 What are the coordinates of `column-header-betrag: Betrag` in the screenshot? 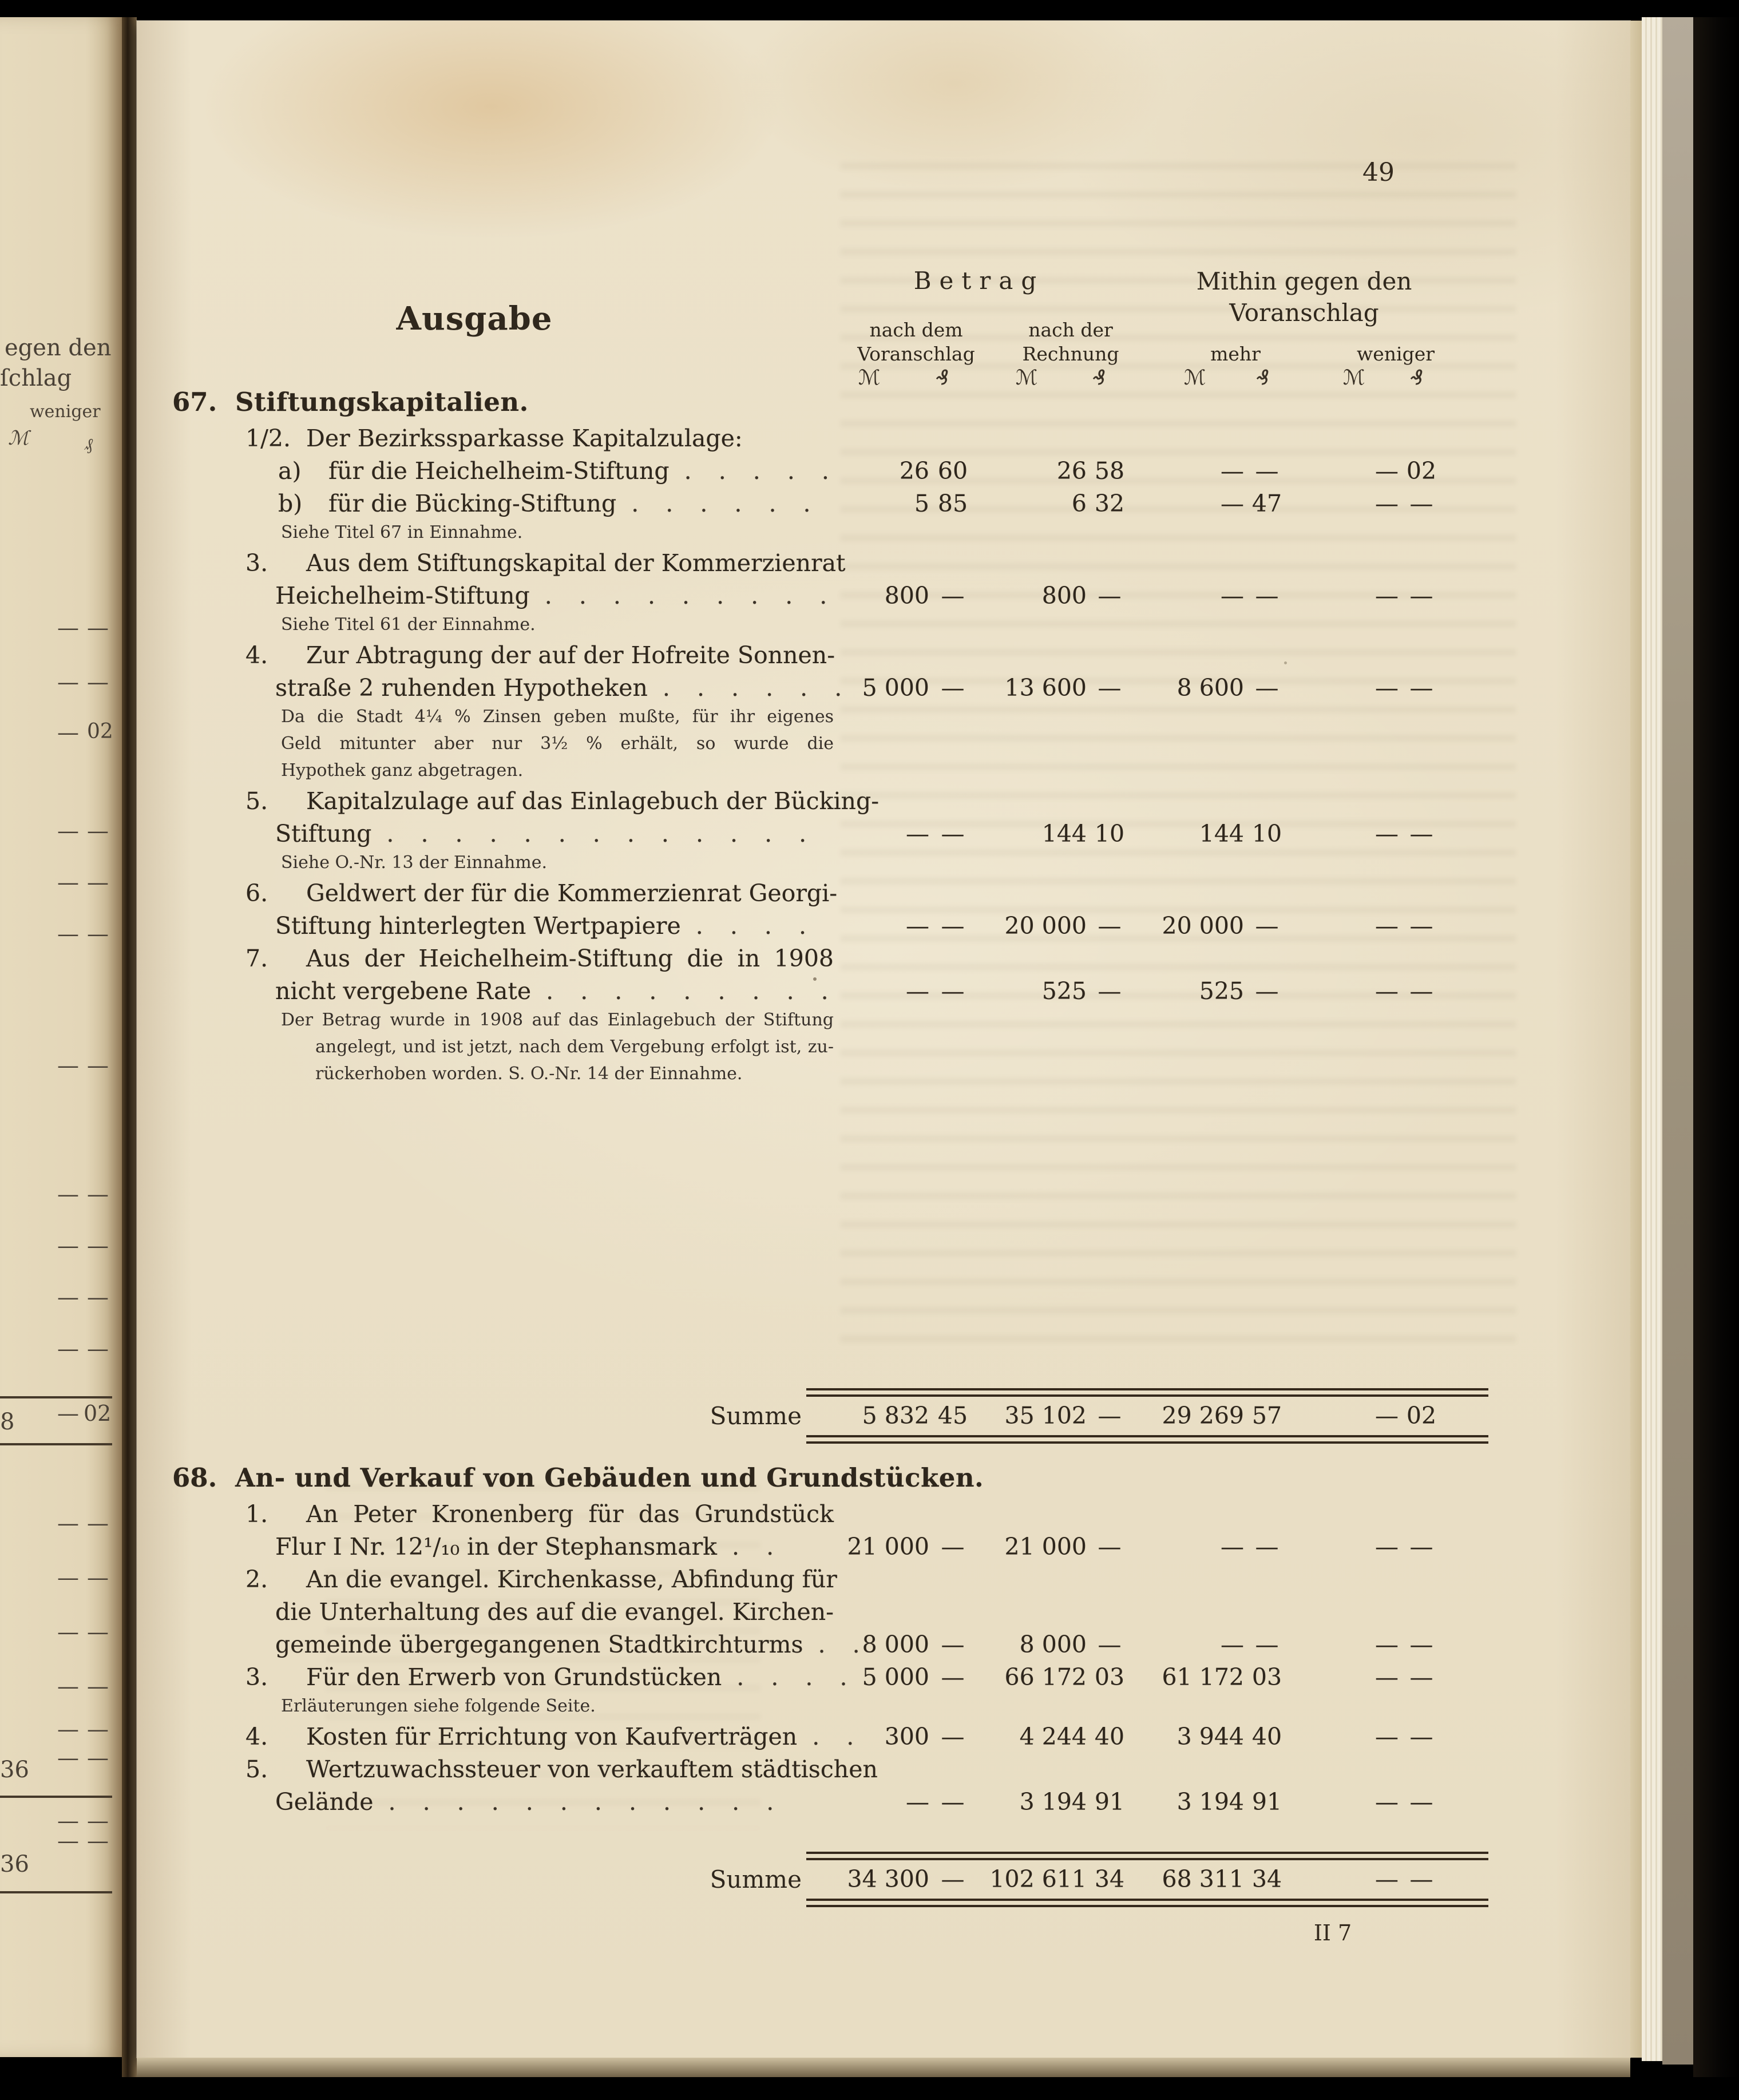 It's located at (979, 281).